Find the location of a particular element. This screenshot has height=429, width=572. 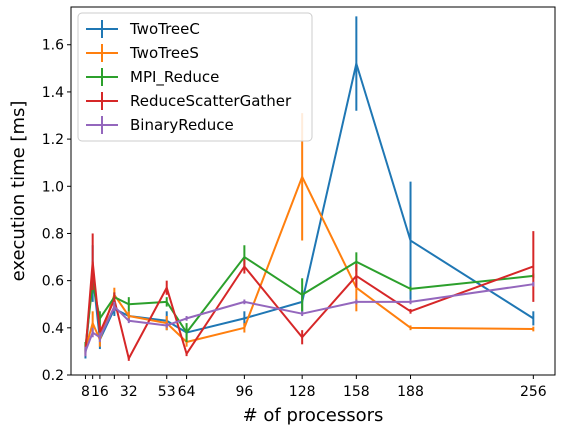

y-tick-label: 1.6 is located at coordinates (53, 46).